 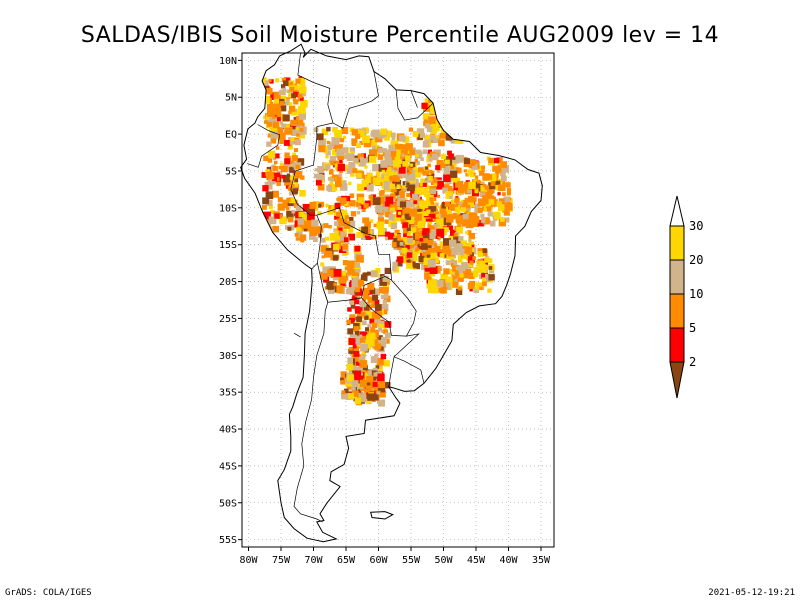 I want to click on y-tick-label: 5N, so click(x=231, y=98).